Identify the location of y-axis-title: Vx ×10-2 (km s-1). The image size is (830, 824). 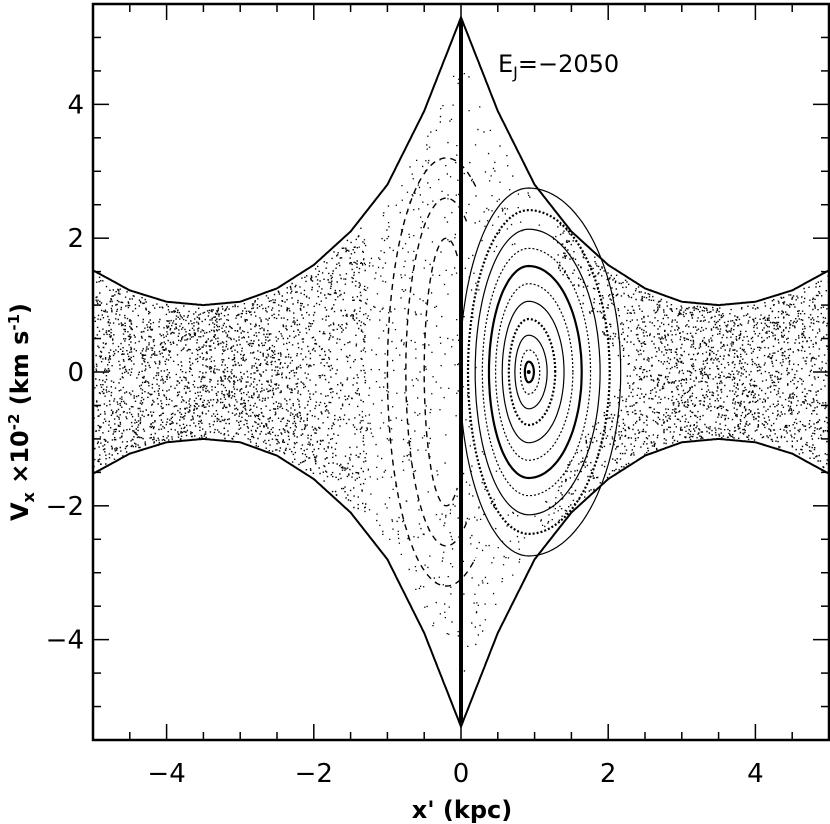
(21, 412).